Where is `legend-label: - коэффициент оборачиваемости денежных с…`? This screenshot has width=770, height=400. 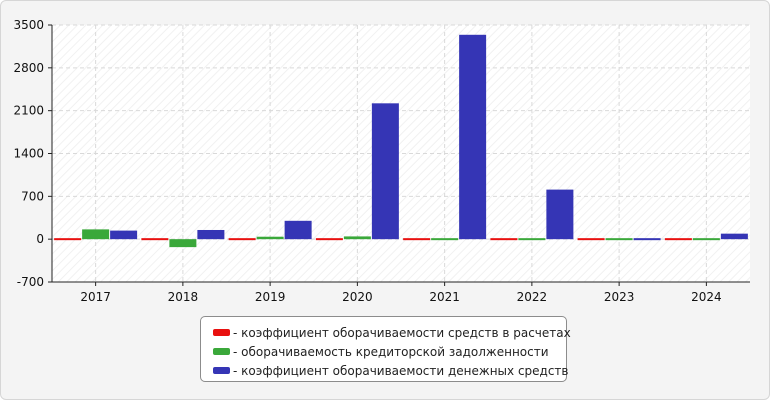
legend-label: - коэффициент оборачиваемости денежных с… is located at coordinates (401, 370).